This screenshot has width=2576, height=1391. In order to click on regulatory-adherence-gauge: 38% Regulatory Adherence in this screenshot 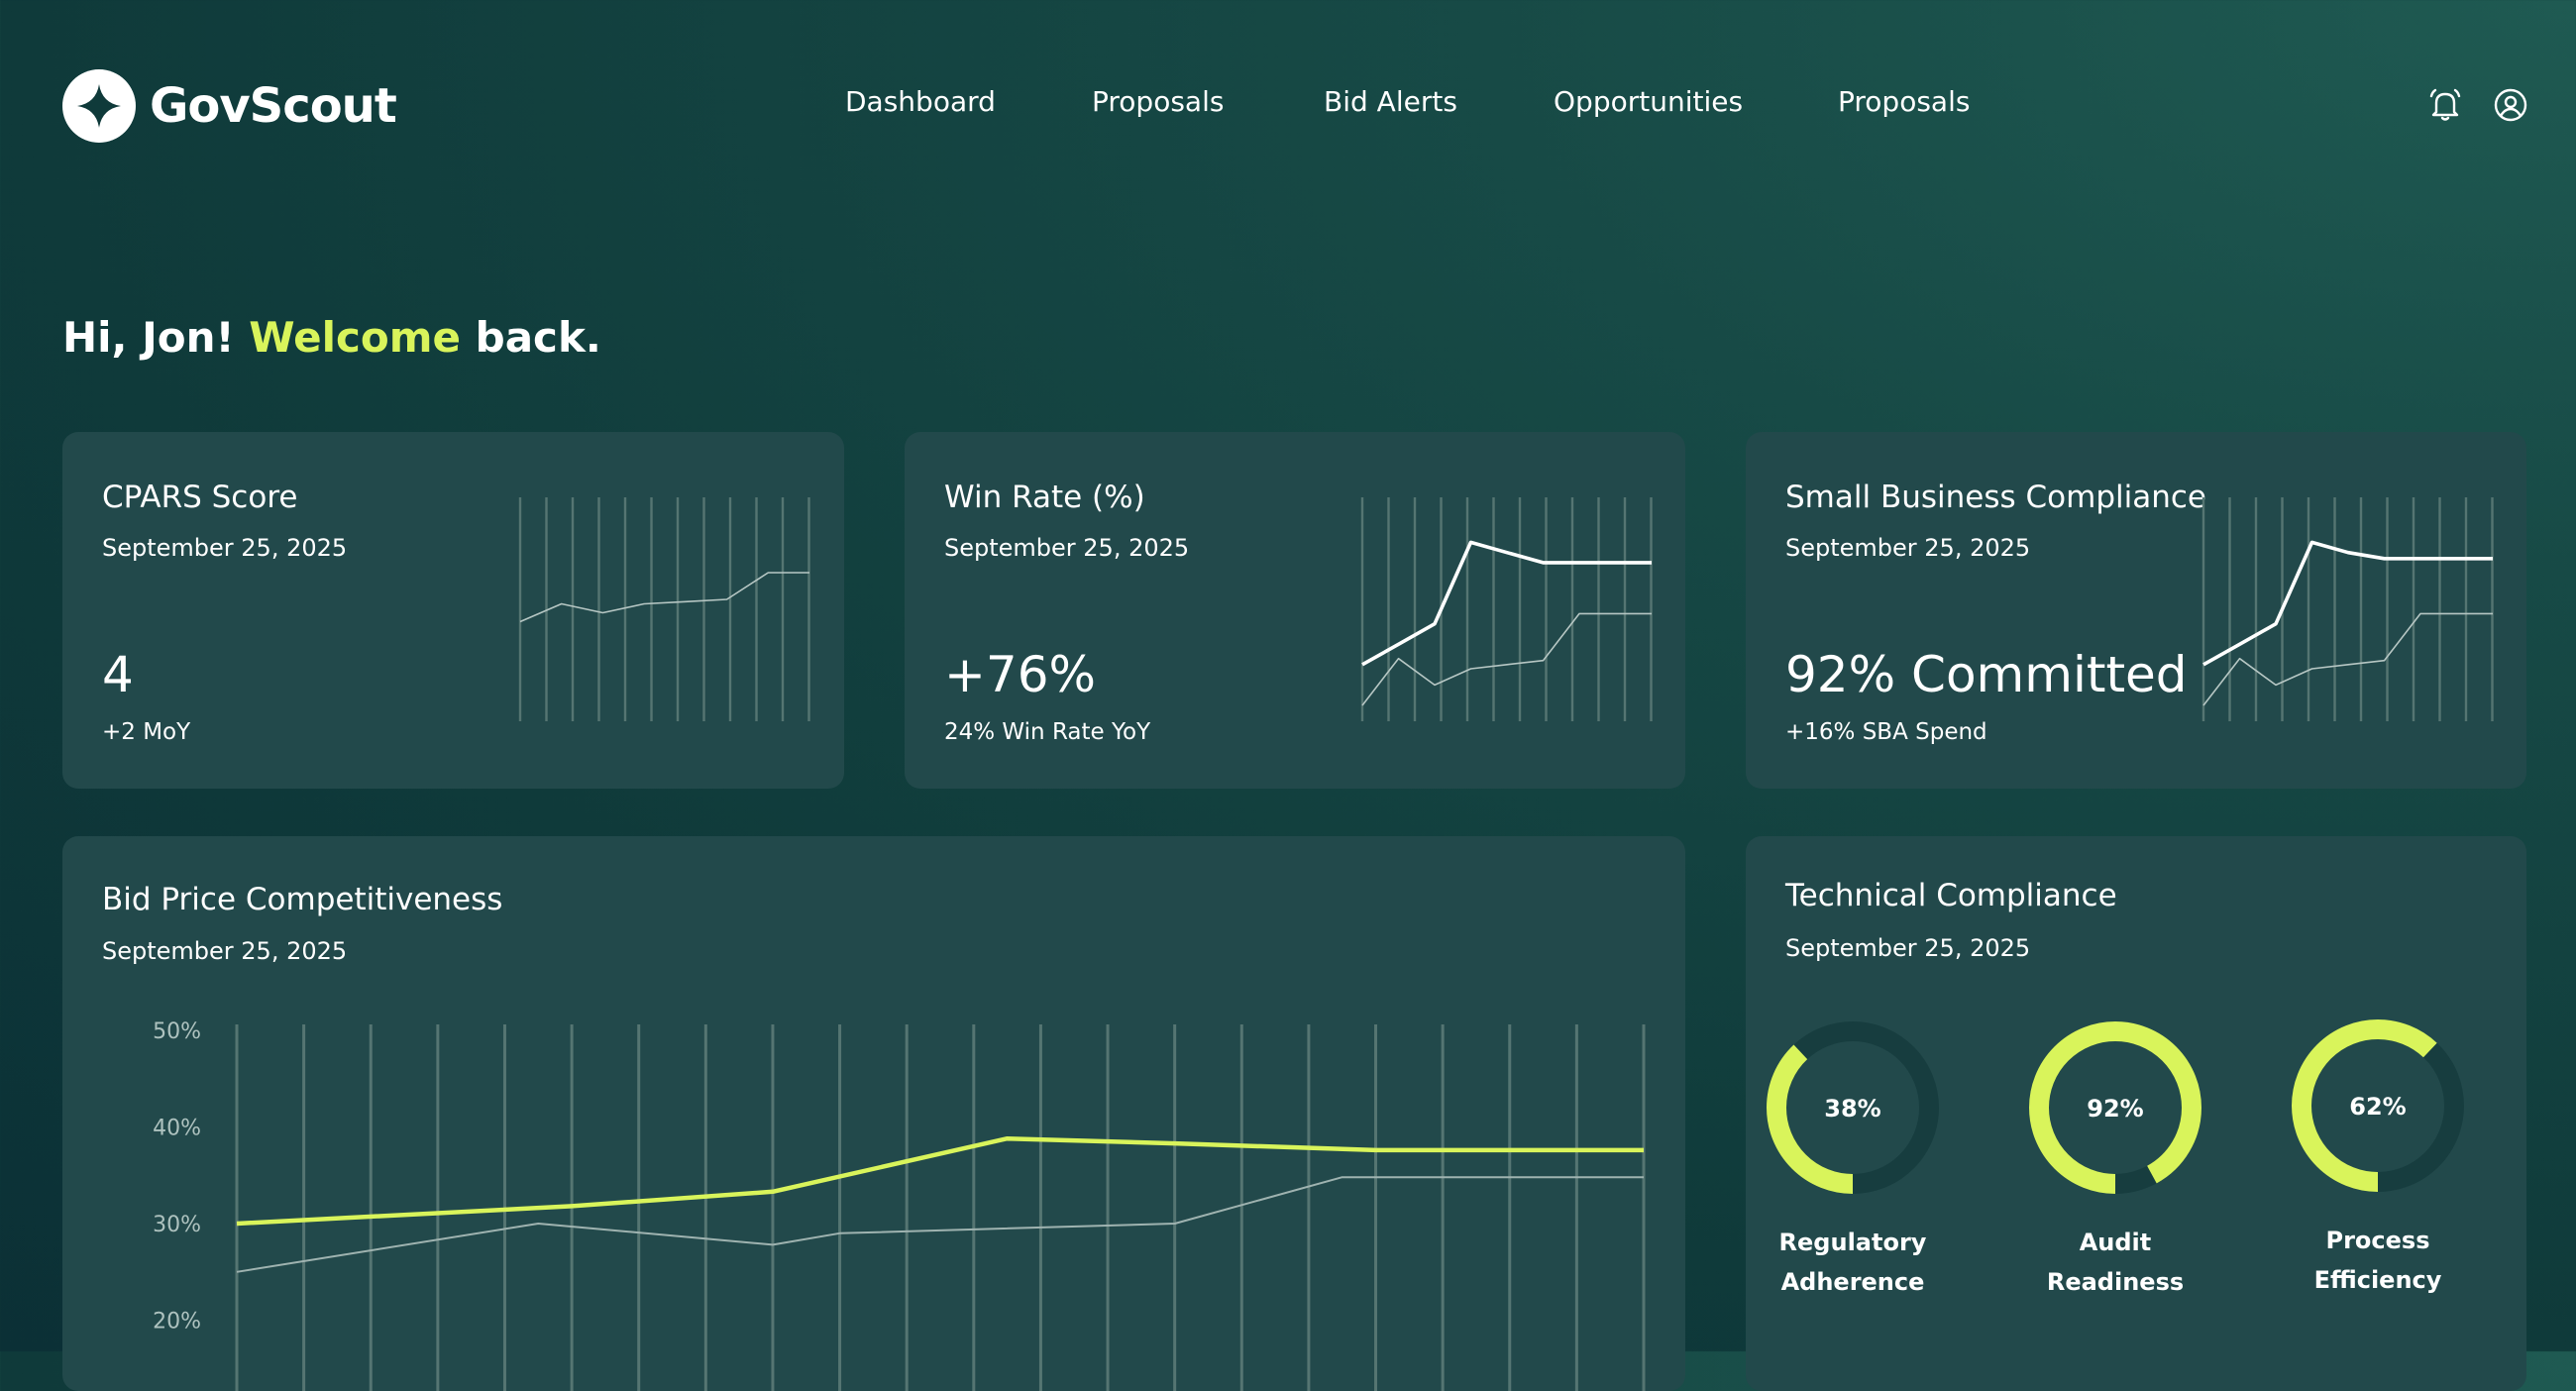, I will do `click(1853, 1160)`.